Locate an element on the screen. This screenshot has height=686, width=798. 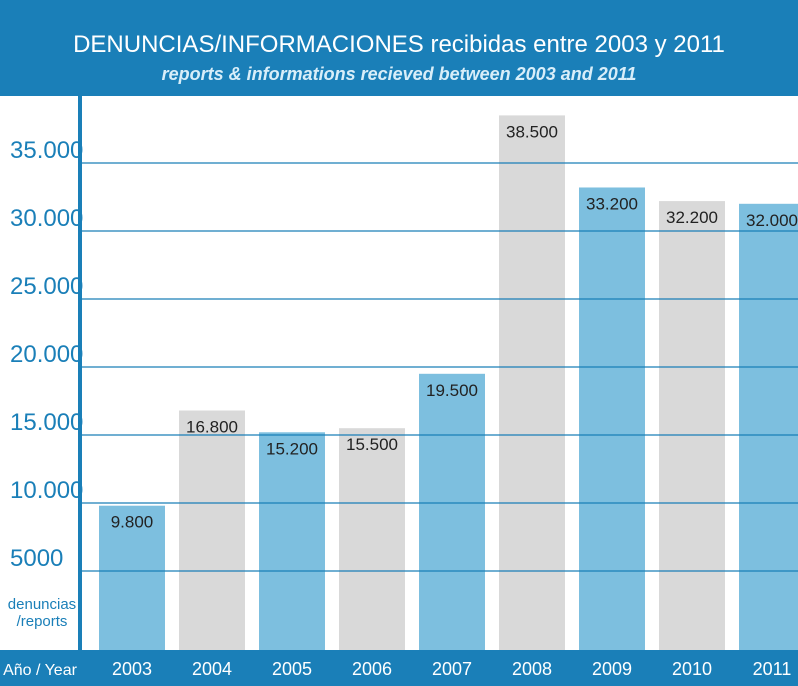
x-tick-label: 2007 is located at coordinates (452, 669).